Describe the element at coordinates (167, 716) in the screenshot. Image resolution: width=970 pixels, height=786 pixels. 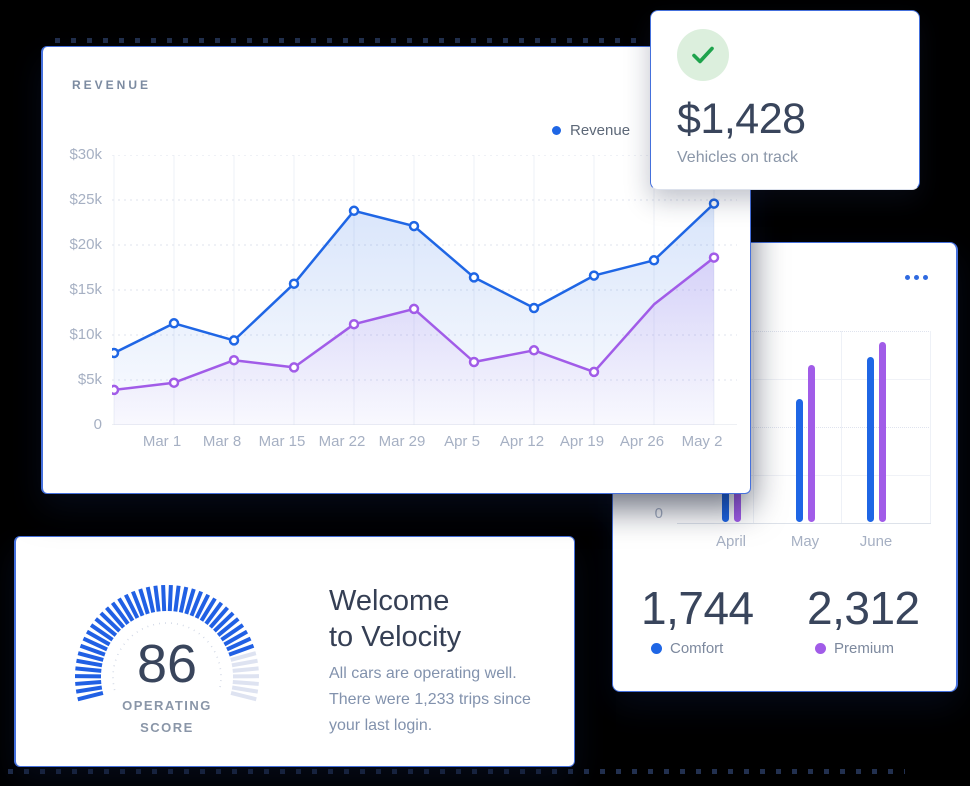
I see `operating-score-label: OPERATING SCORE` at that location.